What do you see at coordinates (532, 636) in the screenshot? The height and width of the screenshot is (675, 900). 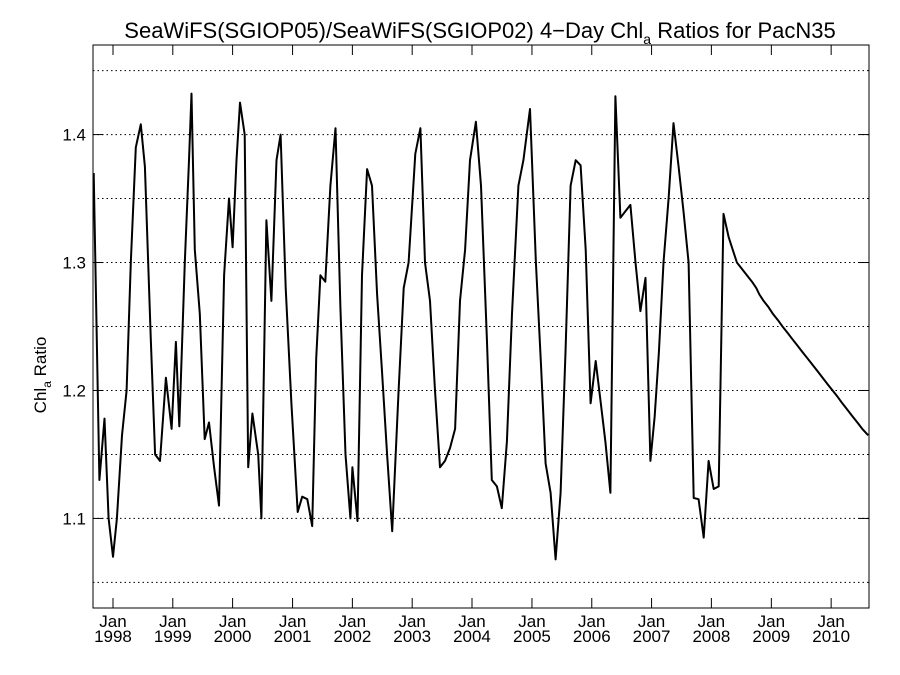 I see `x-tick-year: 2005` at bounding box center [532, 636].